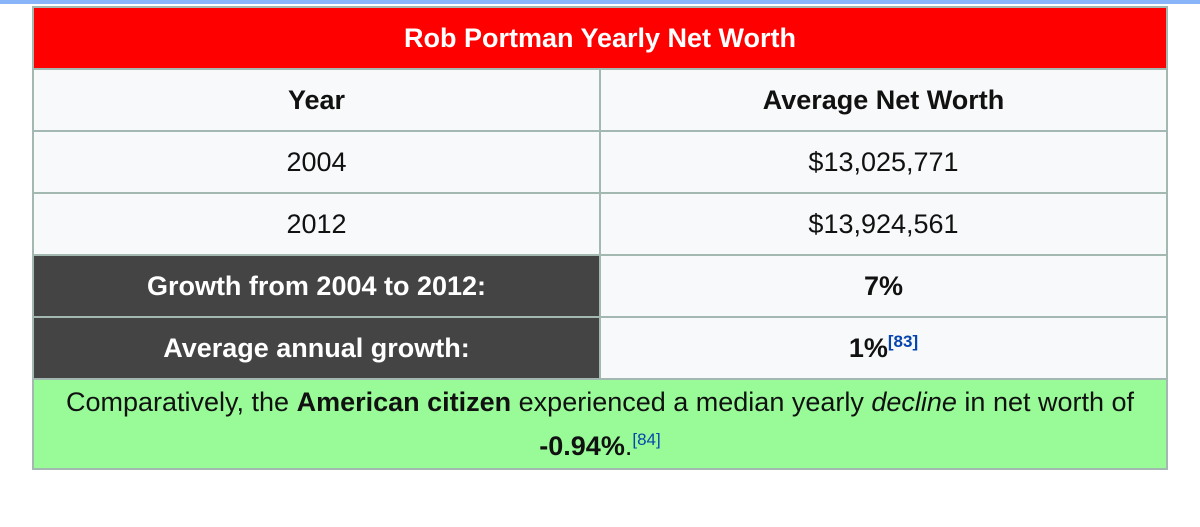 The image size is (1200, 527). Describe the element at coordinates (316, 348) in the screenshot. I see `annual-growth-label: Average annual growth:` at that location.